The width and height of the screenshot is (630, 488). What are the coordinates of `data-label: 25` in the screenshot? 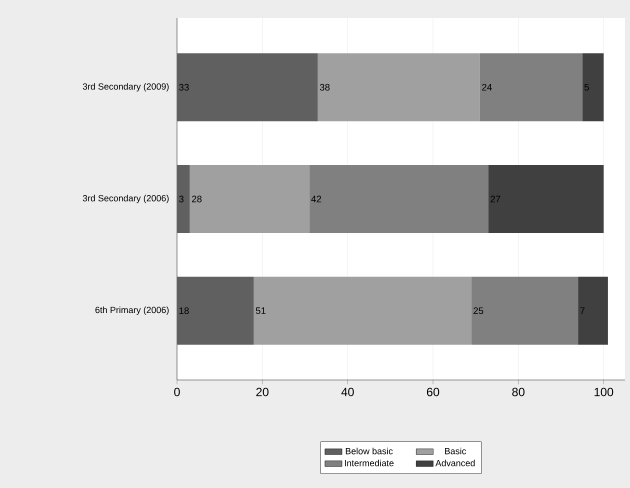 It's located at (479, 310).